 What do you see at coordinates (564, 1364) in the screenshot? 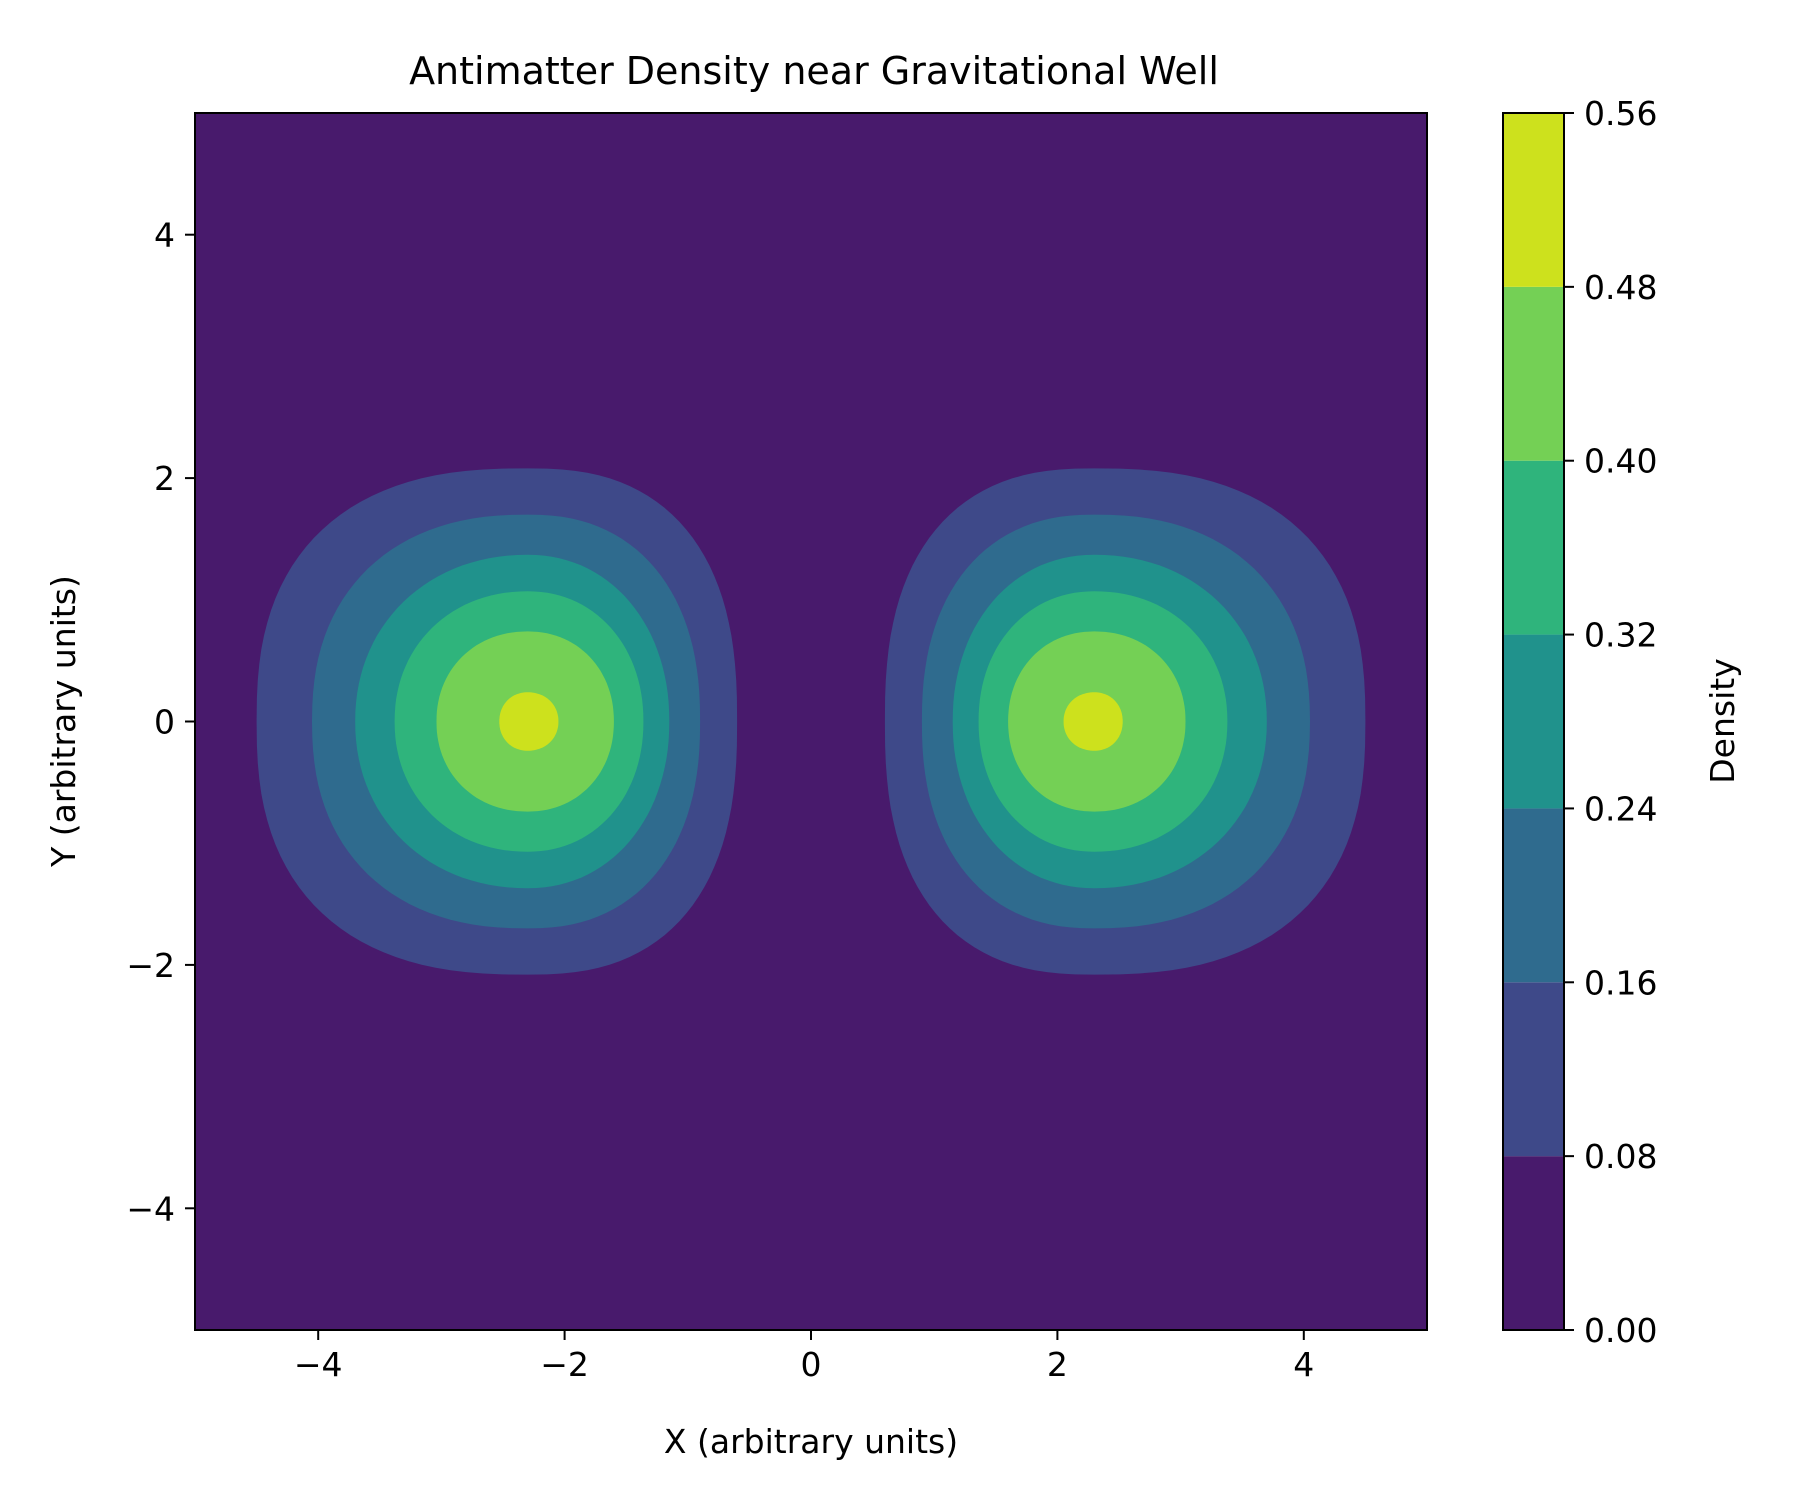
I see `x-tick-label: −2` at bounding box center [564, 1364].